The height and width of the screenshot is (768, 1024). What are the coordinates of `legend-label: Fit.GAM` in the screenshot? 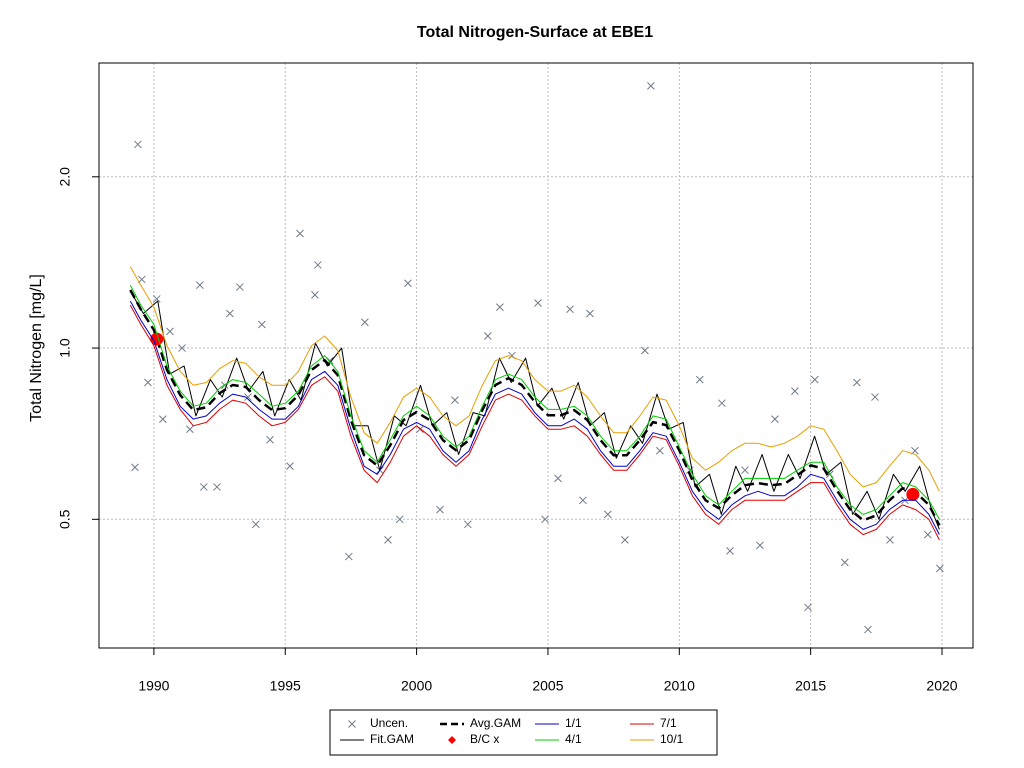 It's located at (392, 739).